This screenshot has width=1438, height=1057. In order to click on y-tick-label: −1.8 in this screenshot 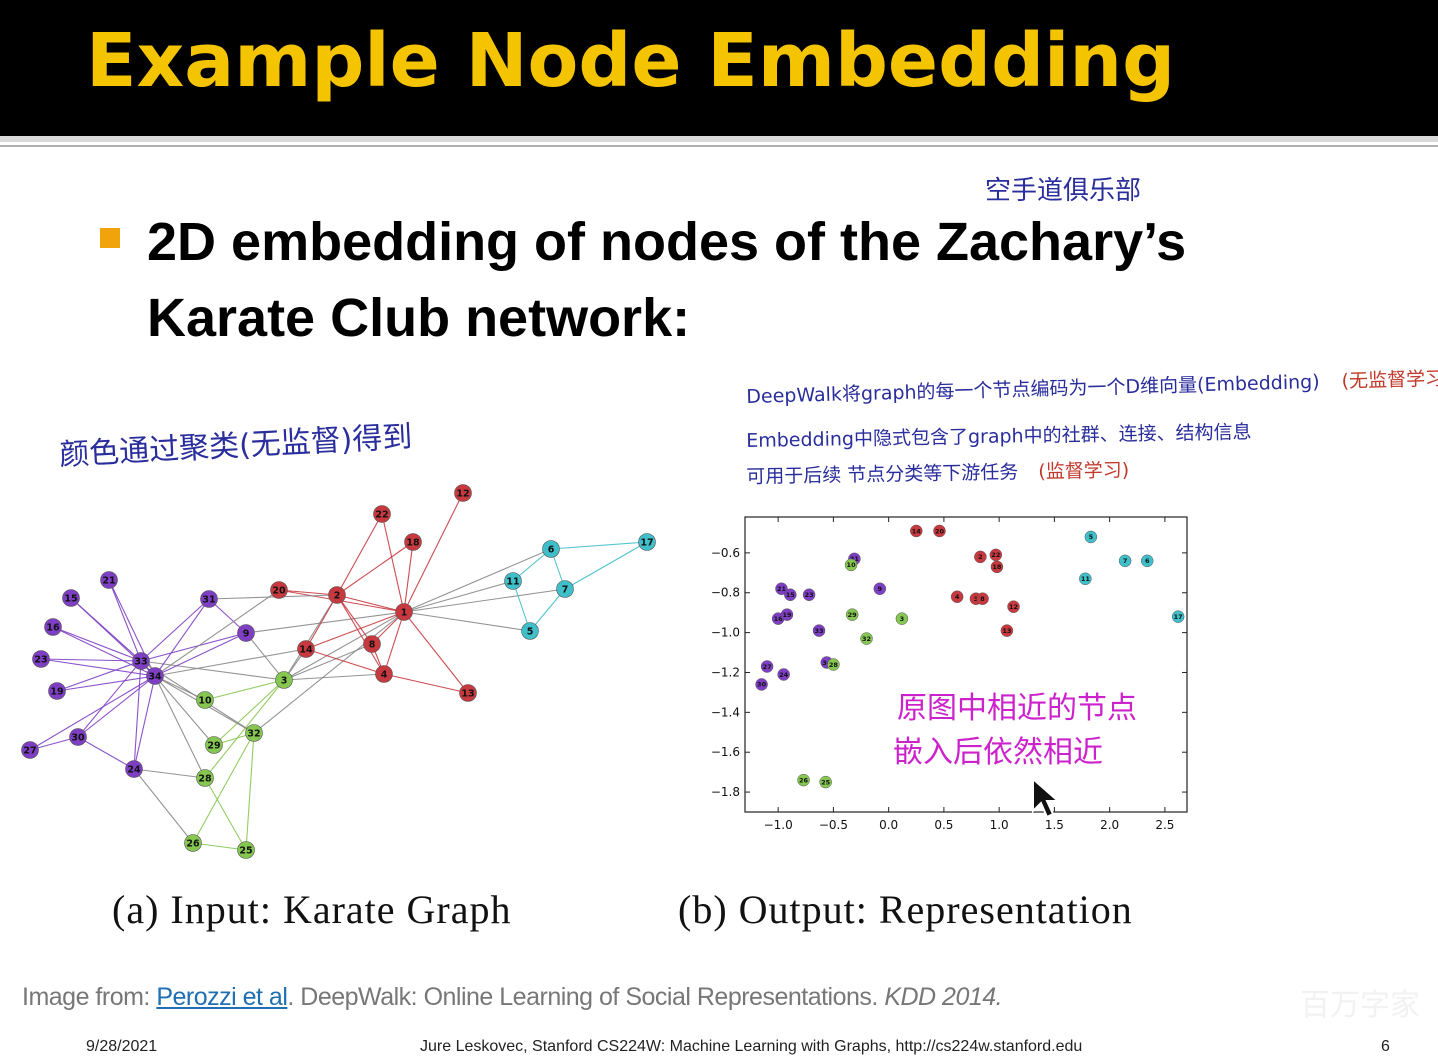, I will do `click(725, 792)`.